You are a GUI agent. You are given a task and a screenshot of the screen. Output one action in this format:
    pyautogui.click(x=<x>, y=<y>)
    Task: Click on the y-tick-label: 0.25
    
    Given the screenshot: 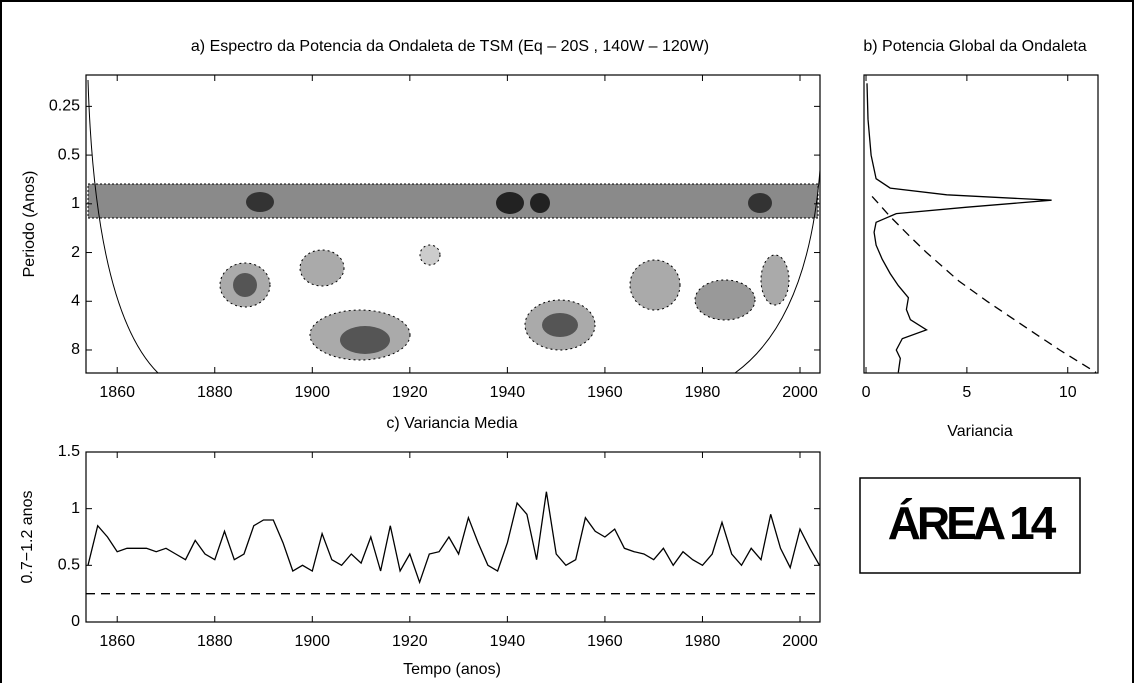 What is the action you would take?
    pyautogui.click(x=64, y=106)
    